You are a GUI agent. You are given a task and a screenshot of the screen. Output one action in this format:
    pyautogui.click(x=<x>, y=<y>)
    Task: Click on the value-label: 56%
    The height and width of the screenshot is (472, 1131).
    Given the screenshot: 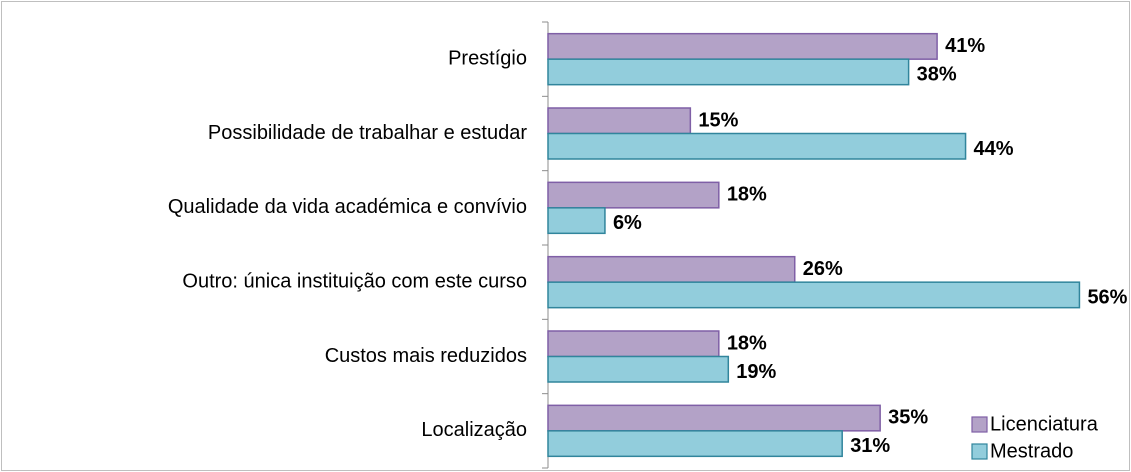 What is the action you would take?
    pyautogui.click(x=1107, y=297)
    